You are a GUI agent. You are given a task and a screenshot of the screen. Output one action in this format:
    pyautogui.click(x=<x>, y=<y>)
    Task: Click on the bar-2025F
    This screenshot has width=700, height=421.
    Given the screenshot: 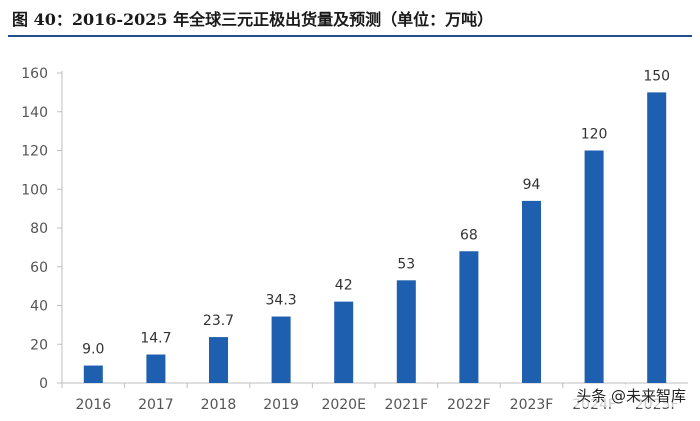 What is the action you would take?
    pyautogui.click(x=657, y=237)
    